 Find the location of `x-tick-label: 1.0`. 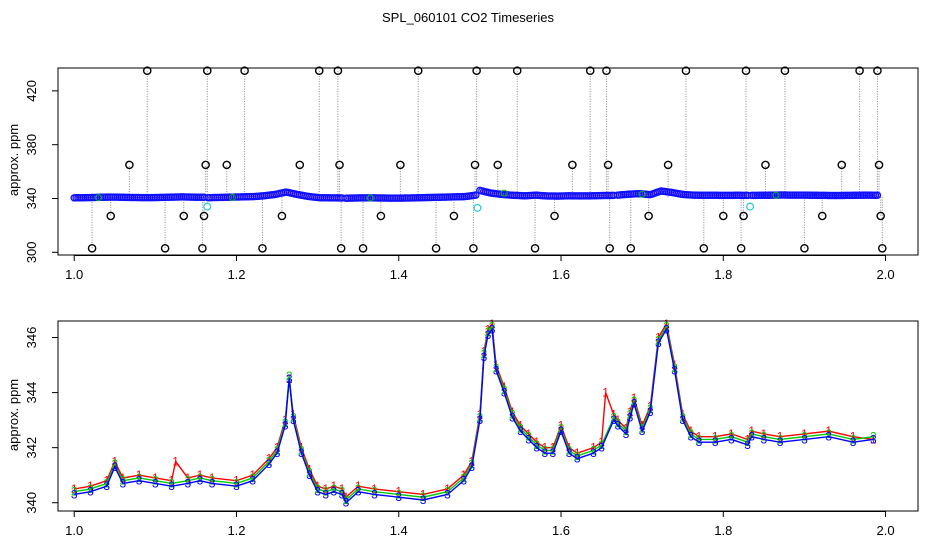

x-tick-label: 1.0 is located at coordinates (74, 530).